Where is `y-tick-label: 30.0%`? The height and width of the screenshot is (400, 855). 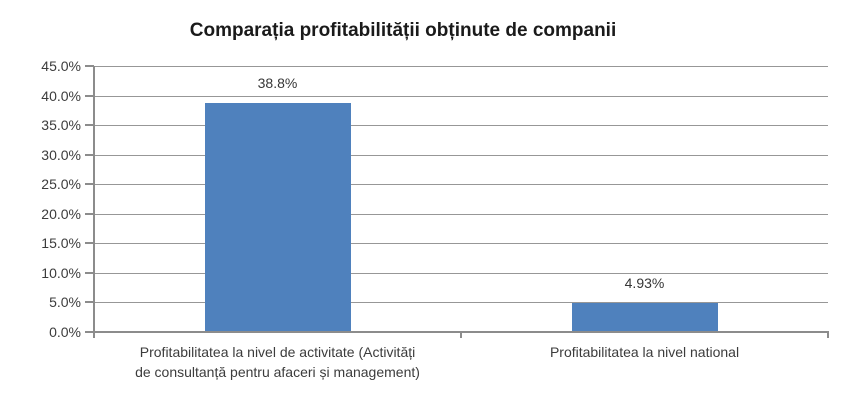
y-tick-label: 30.0% is located at coordinates (61, 154).